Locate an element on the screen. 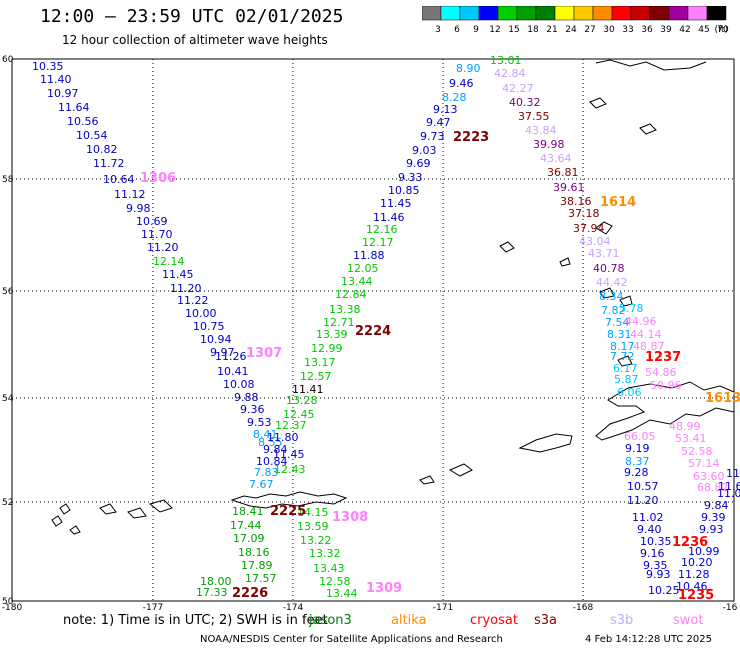  wave-height-value: 9.33 is located at coordinates (410, 177).